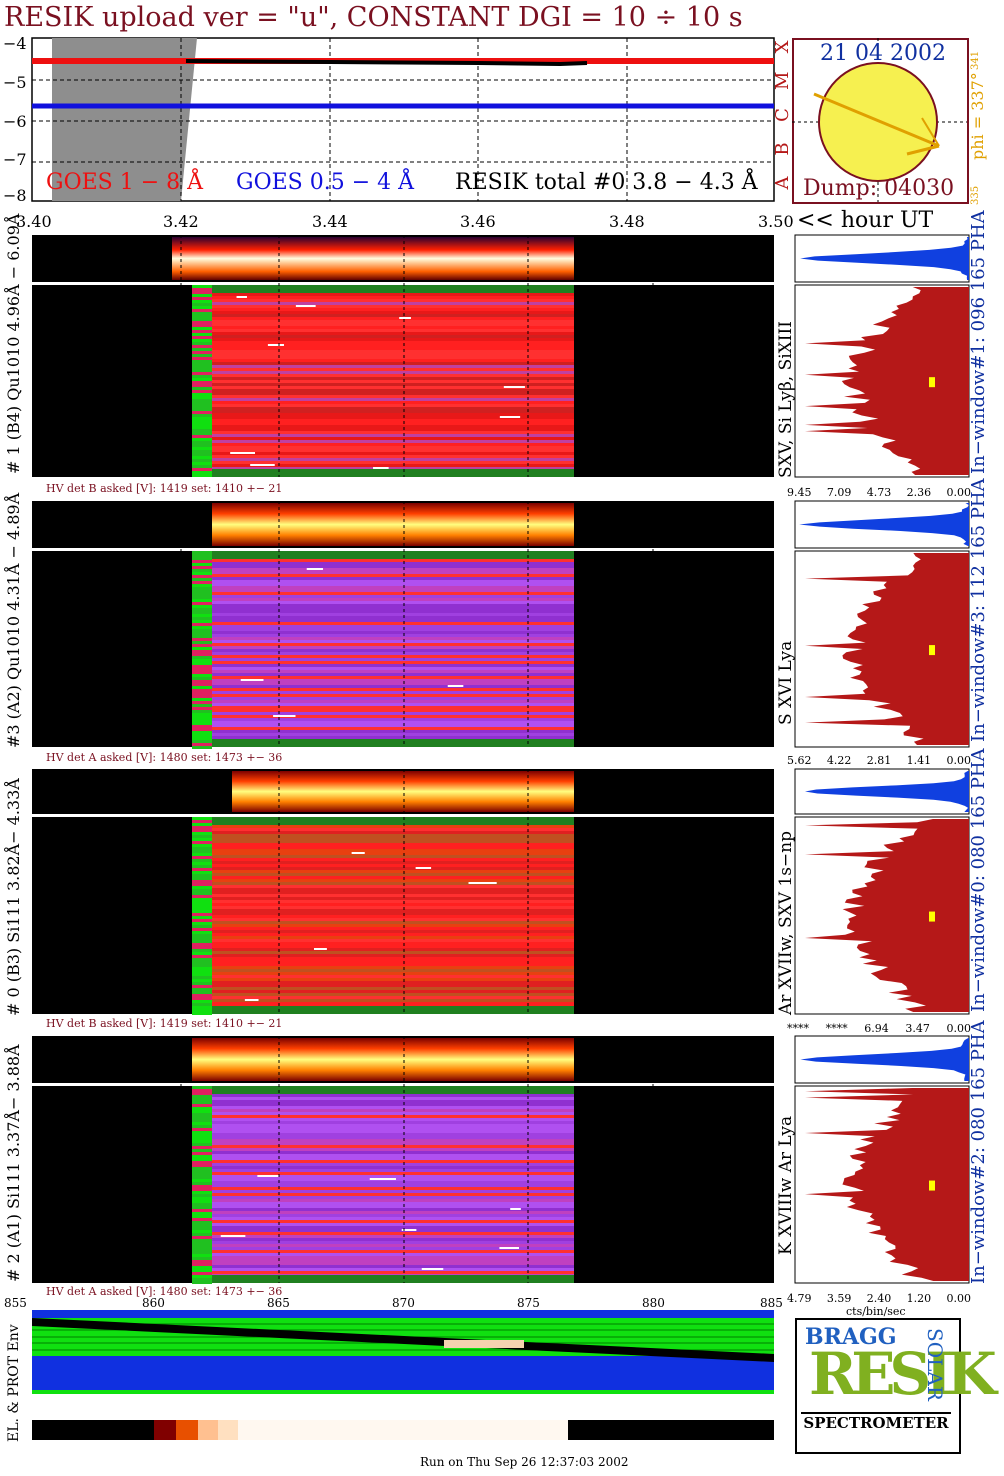 Image resolution: width=1004 pixels, height=1476 pixels. I want to click on det1-pha-ticks: 9.45 7.09 4.73 2.36 0.00, so click(879, 492).